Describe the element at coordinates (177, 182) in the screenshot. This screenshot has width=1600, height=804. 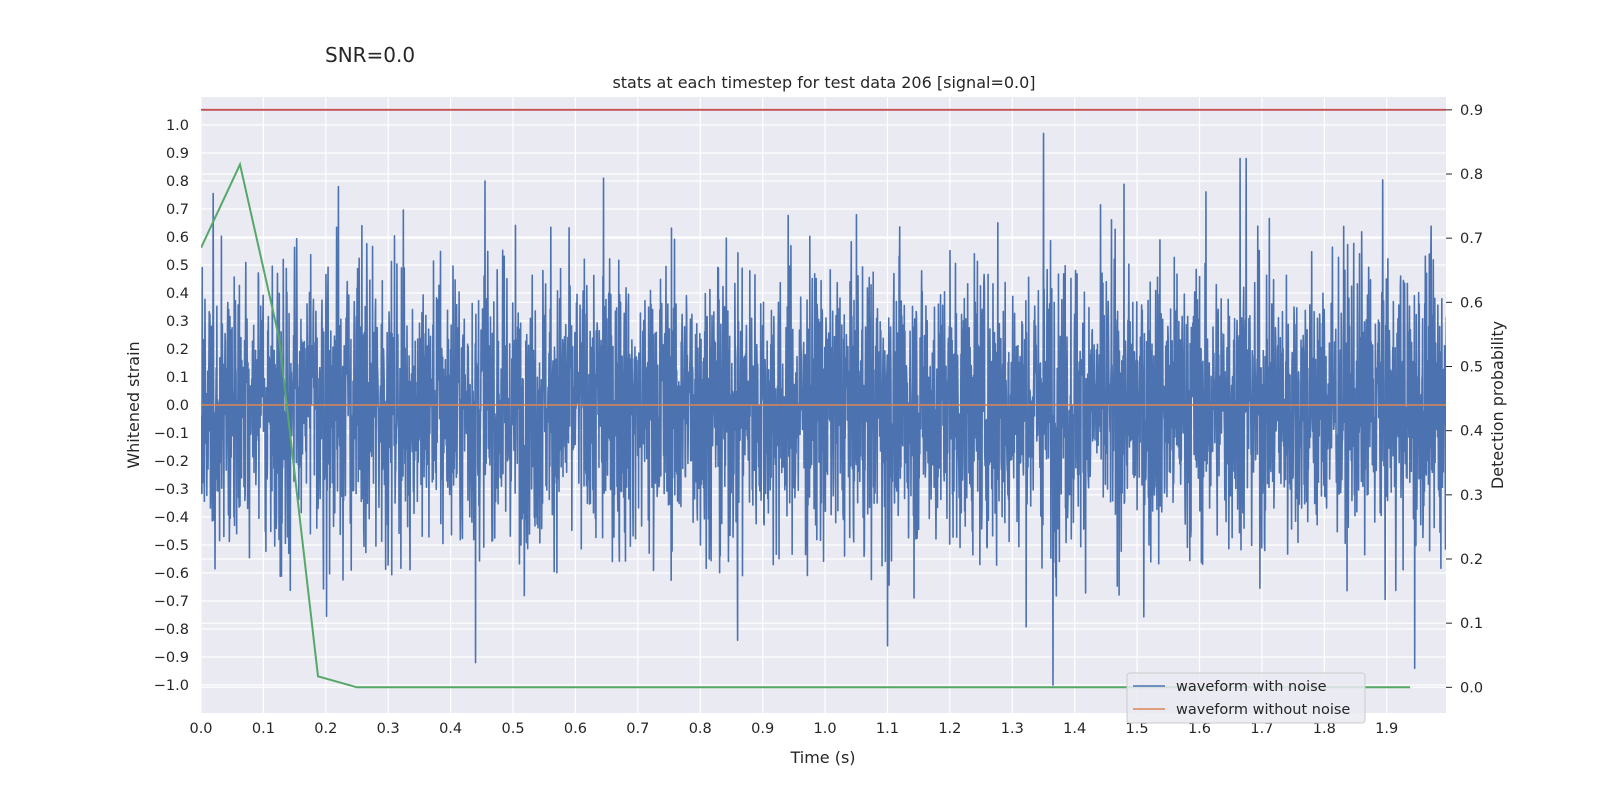
I see `y-tick-label: 0.8` at that location.